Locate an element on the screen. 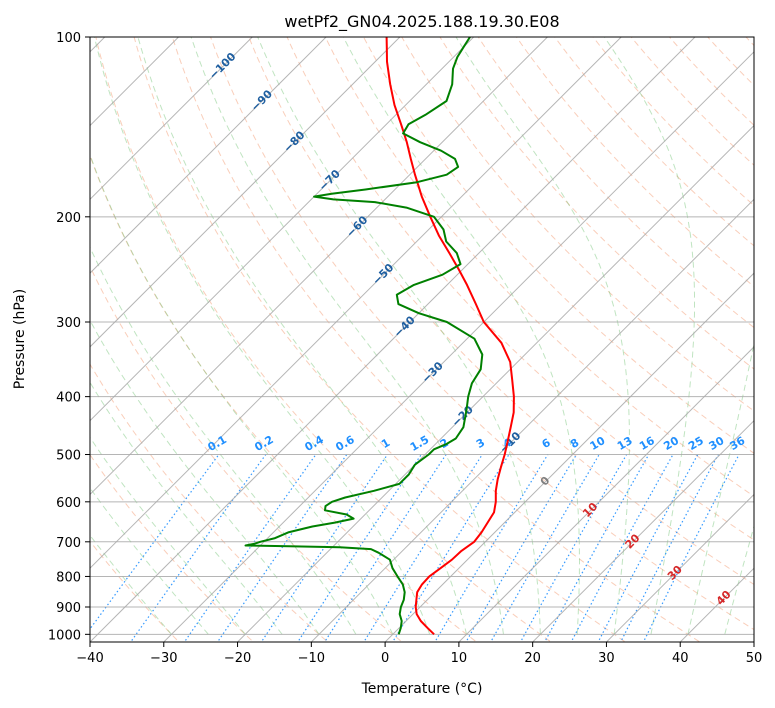 The image size is (775, 708). x-tick-label: −40 is located at coordinates (89, 658).